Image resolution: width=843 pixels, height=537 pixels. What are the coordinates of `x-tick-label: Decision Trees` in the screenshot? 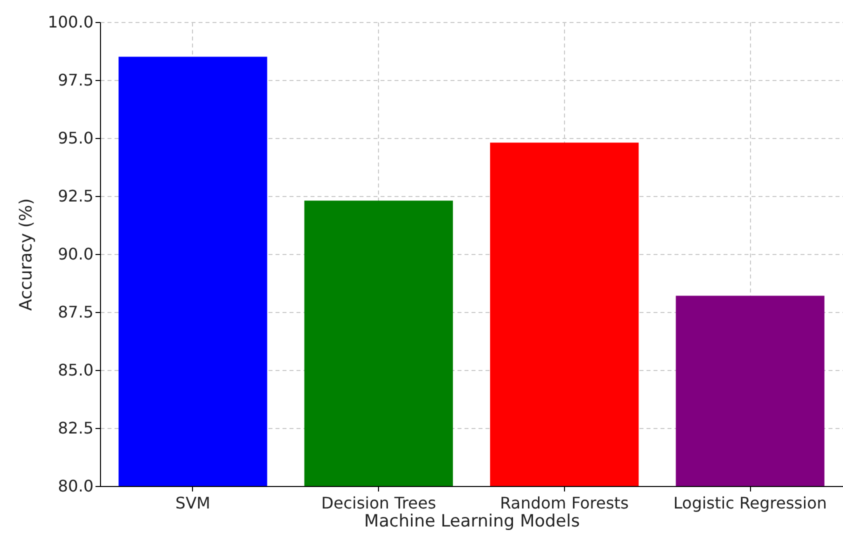 It's located at (378, 503).